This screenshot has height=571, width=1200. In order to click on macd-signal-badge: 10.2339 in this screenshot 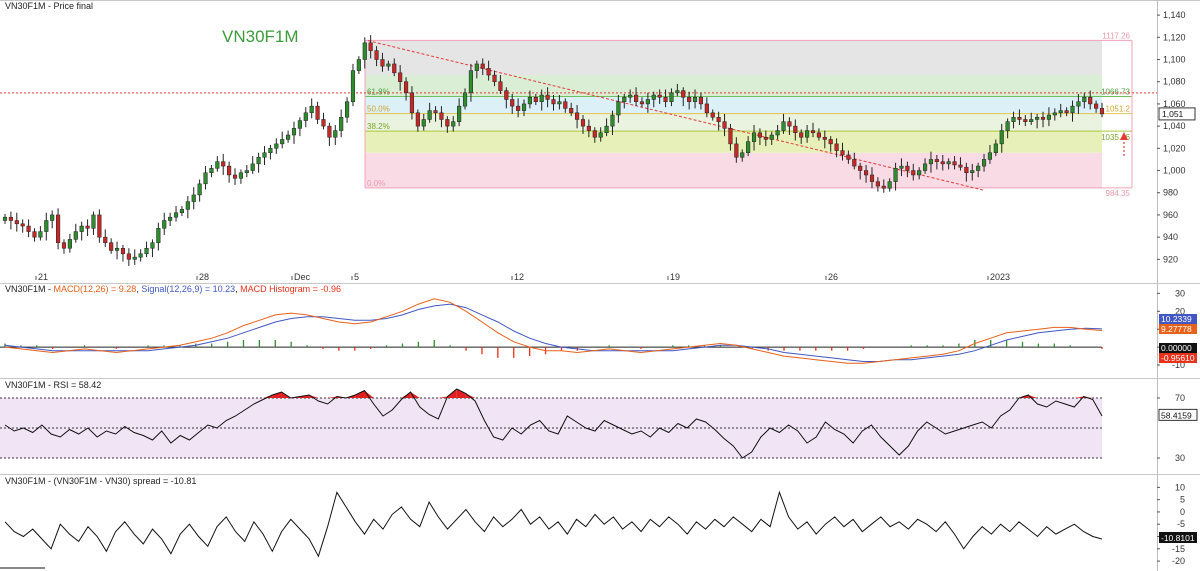, I will do `click(1176, 319)`.